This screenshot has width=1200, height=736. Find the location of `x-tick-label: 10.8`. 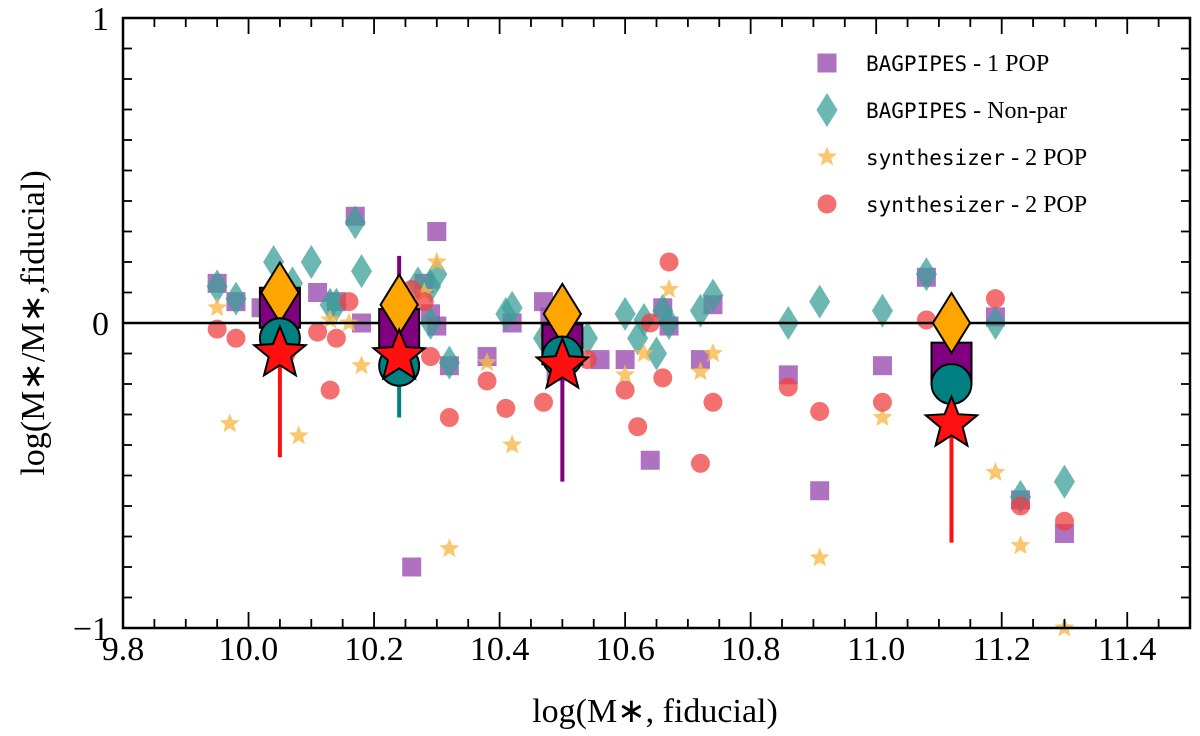

x-tick-label: 10.8 is located at coordinates (751, 649).